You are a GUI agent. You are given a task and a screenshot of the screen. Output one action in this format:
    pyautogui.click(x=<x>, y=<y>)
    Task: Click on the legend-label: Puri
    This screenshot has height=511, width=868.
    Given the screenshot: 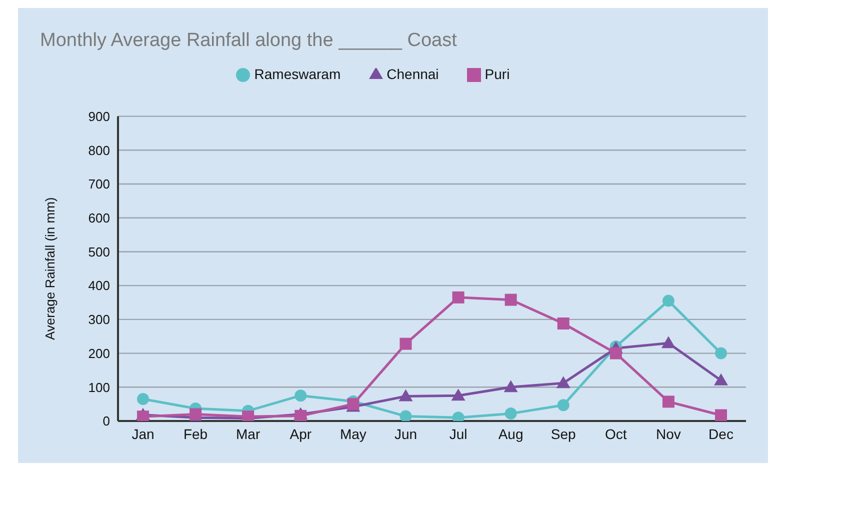 What is the action you would take?
    pyautogui.click(x=497, y=74)
    